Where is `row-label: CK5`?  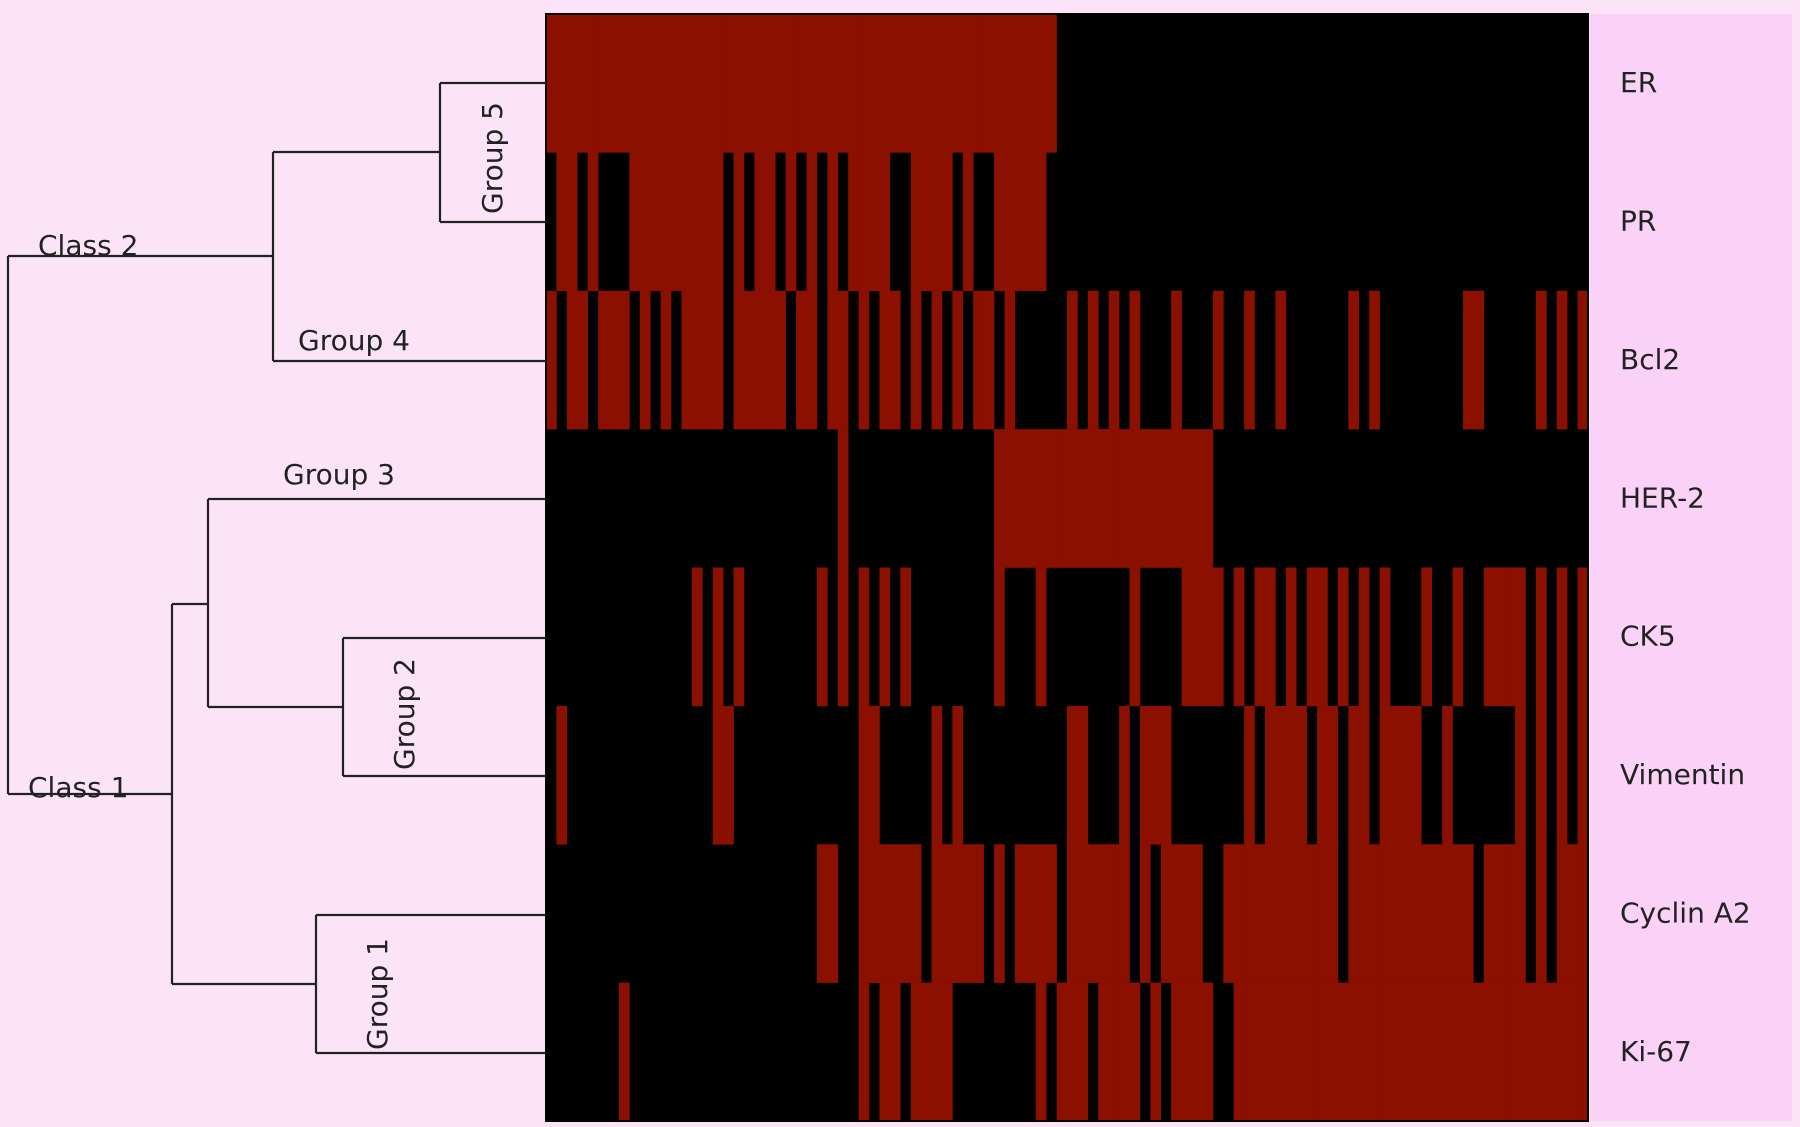 row-label: CK5 is located at coordinates (1648, 636).